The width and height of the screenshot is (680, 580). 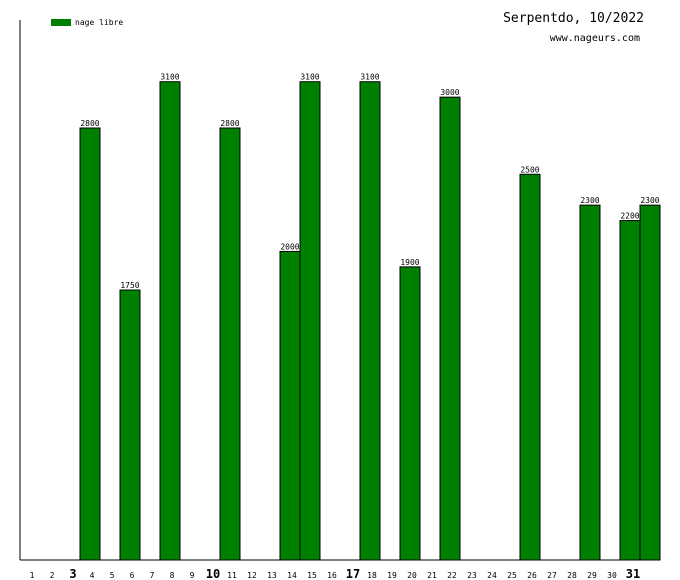 I want to click on bar-value-label: 1900, so click(x=409, y=262).